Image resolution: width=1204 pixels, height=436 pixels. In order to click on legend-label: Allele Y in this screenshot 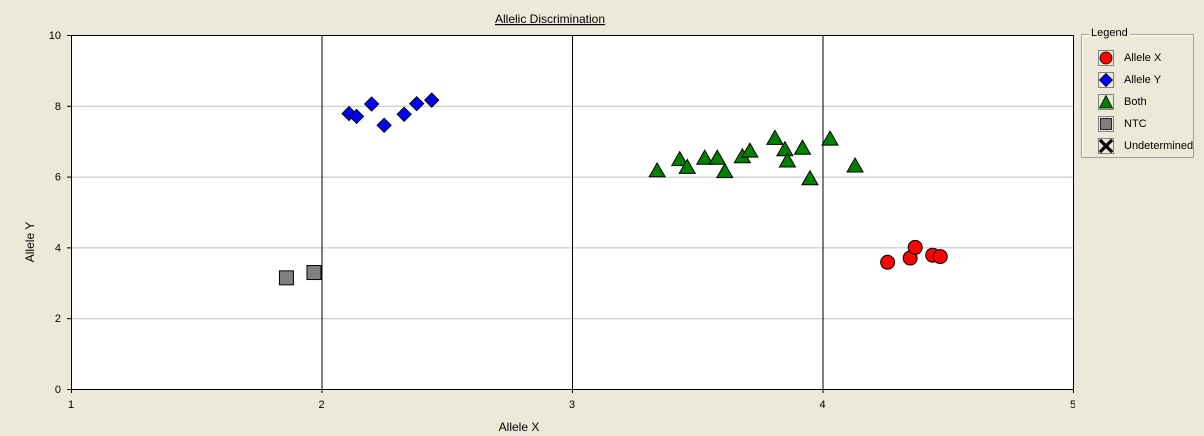, I will do `click(1142, 80)`.